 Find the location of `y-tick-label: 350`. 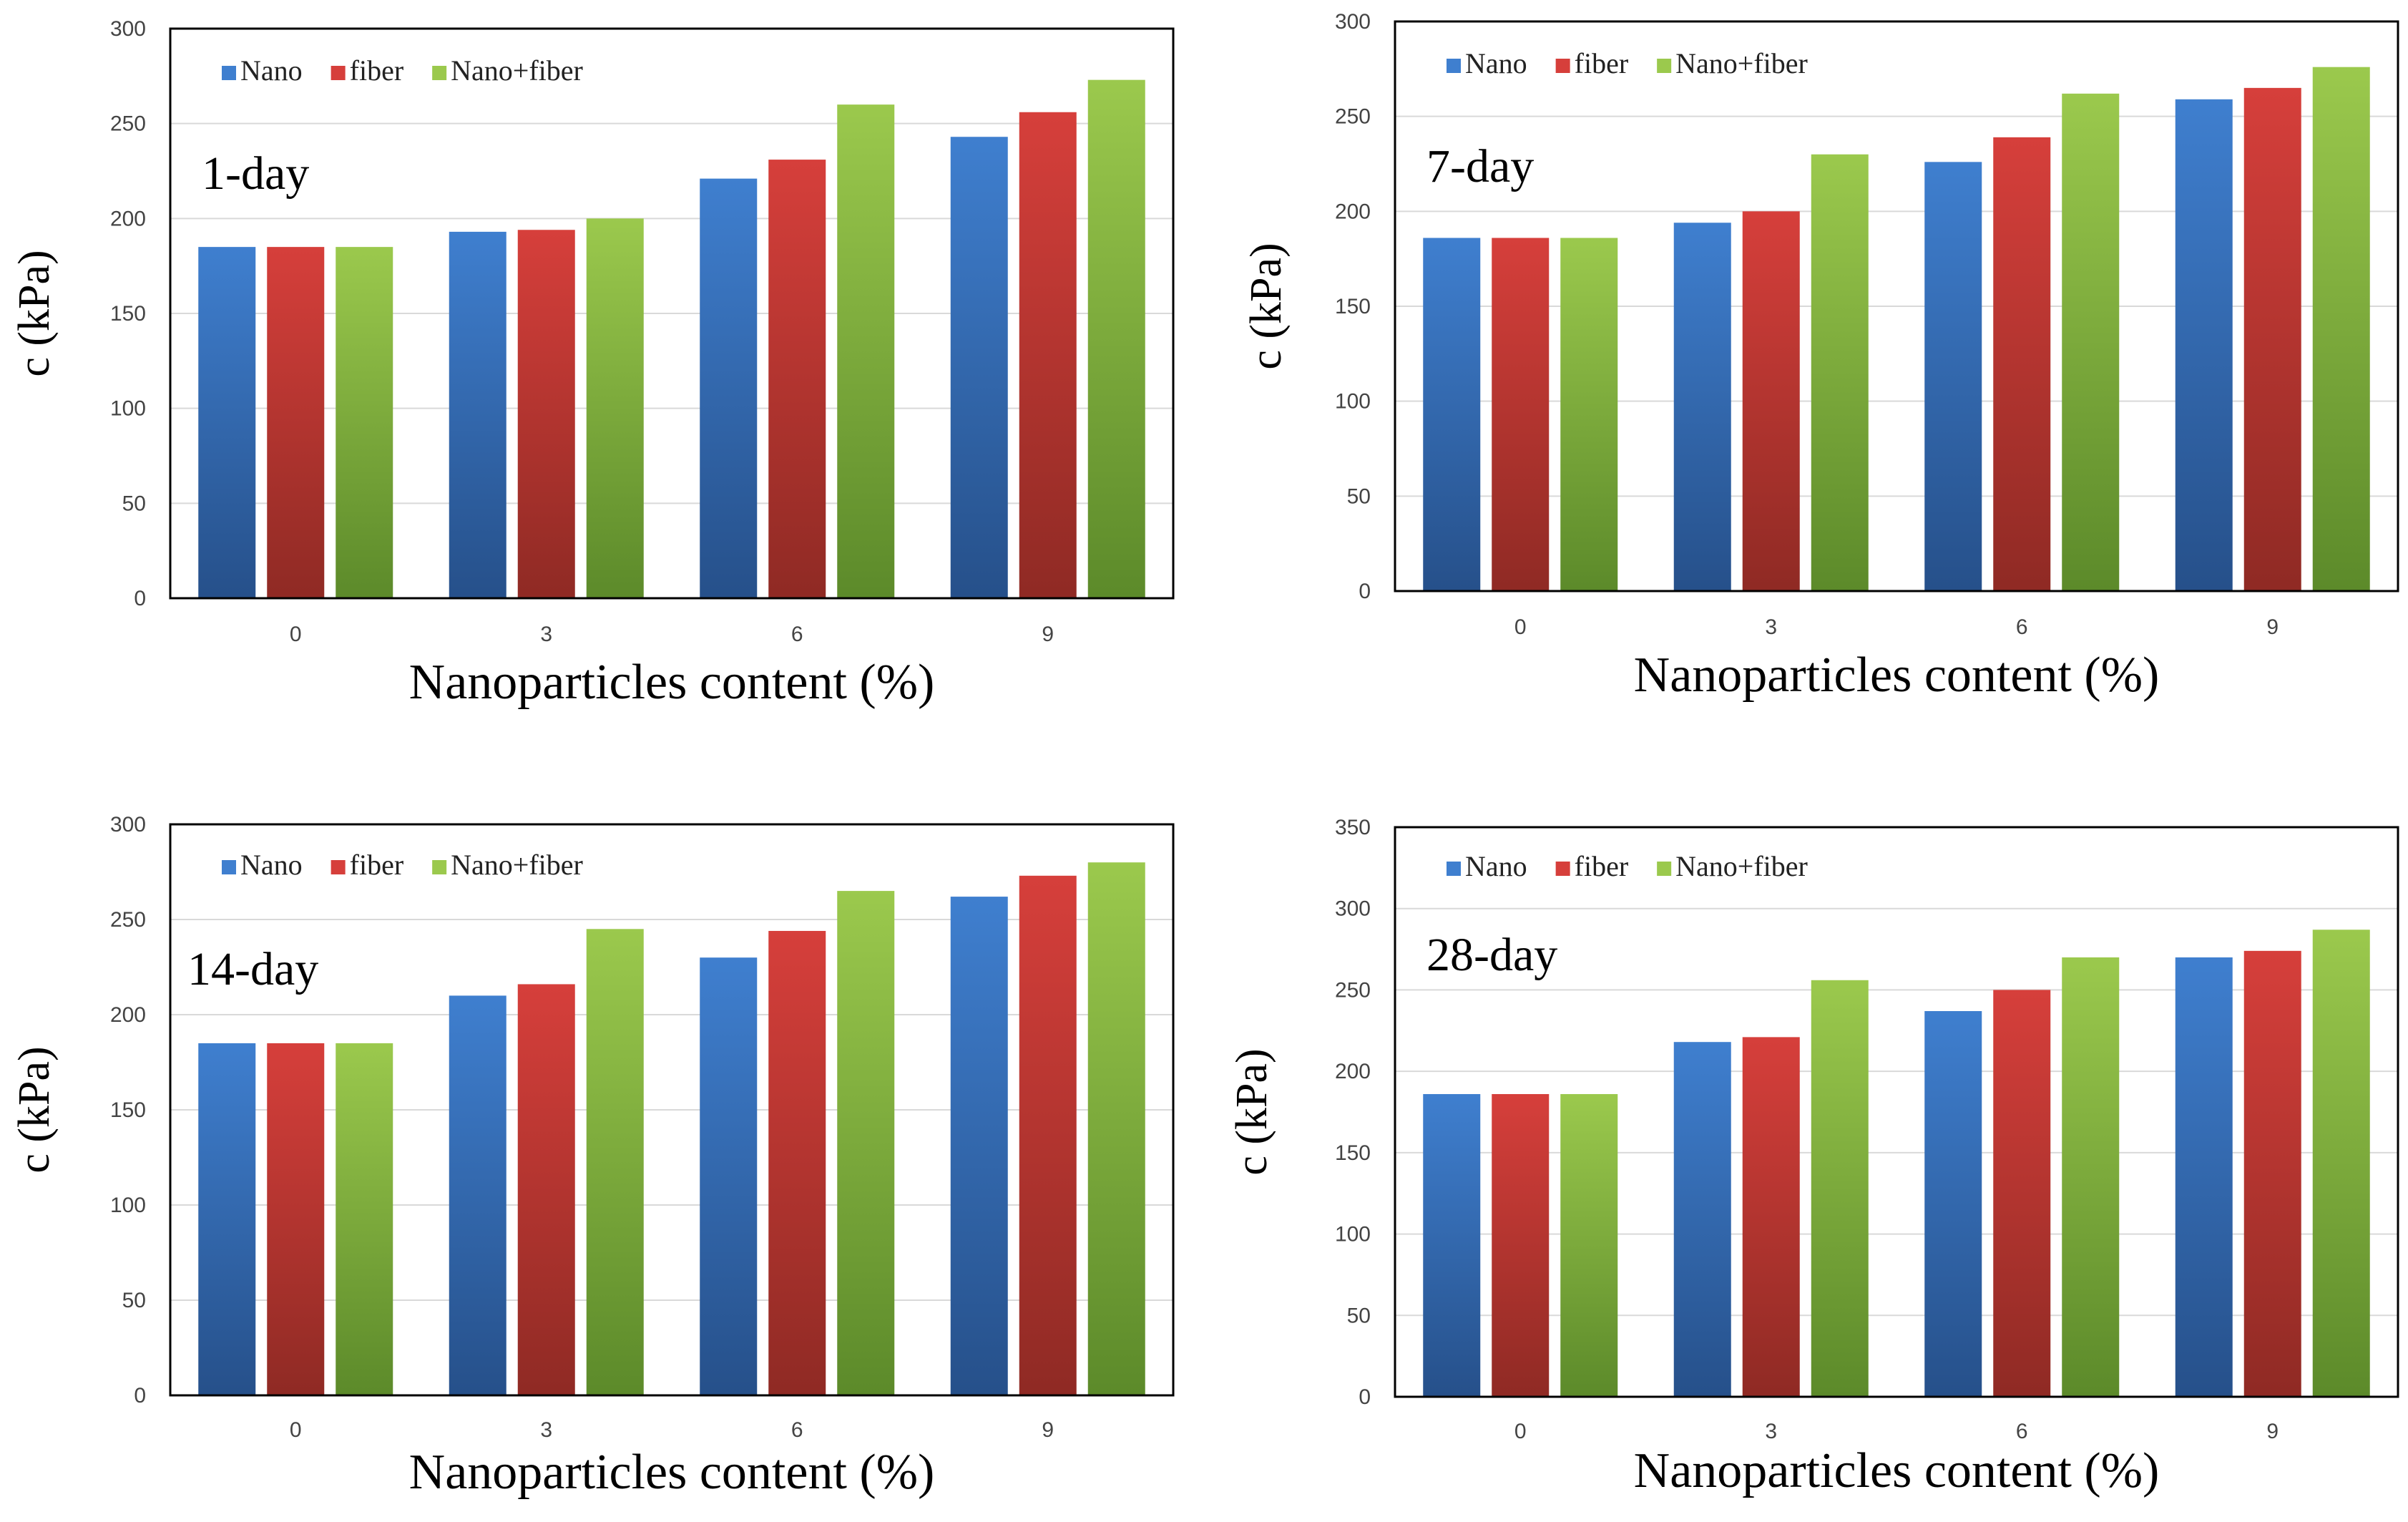

y-tick-label: 350 is located at coordinates (1353, 827).